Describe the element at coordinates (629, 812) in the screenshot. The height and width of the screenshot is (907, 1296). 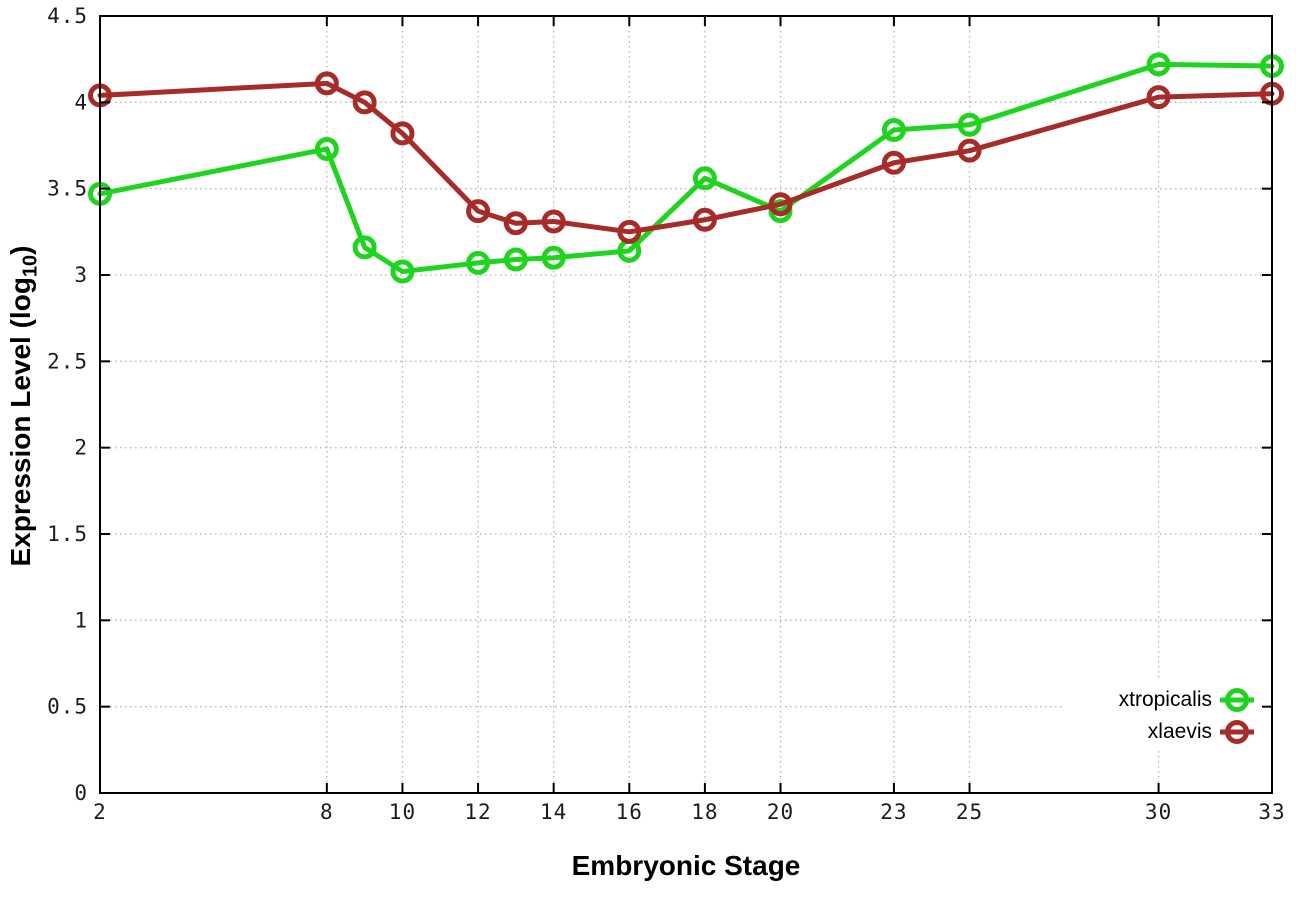
I see `x-tick-label: 16` at that location.